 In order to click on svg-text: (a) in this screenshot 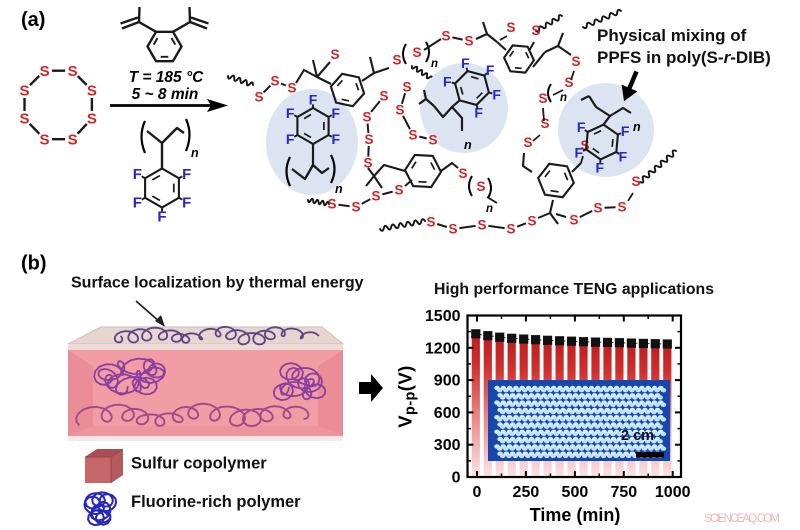, I will do `click(33, 20)`.